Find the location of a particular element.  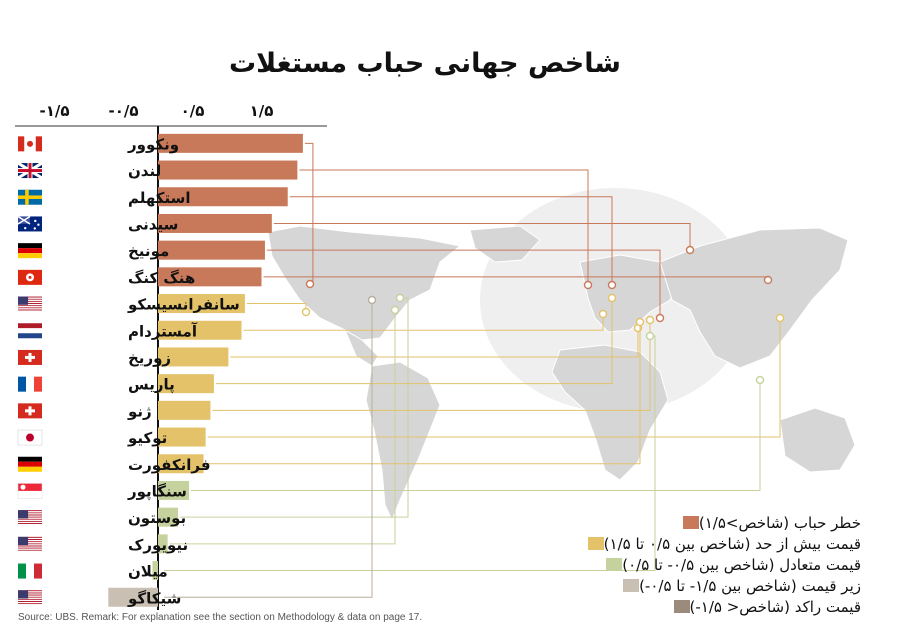

south-america-shape is located at coordinates (403, 441).